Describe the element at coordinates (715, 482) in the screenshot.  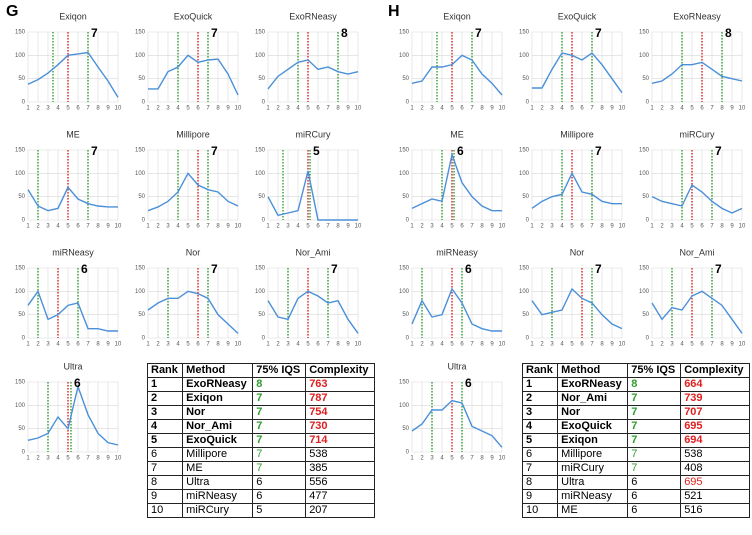
I see `table-cell: 695` at that location.